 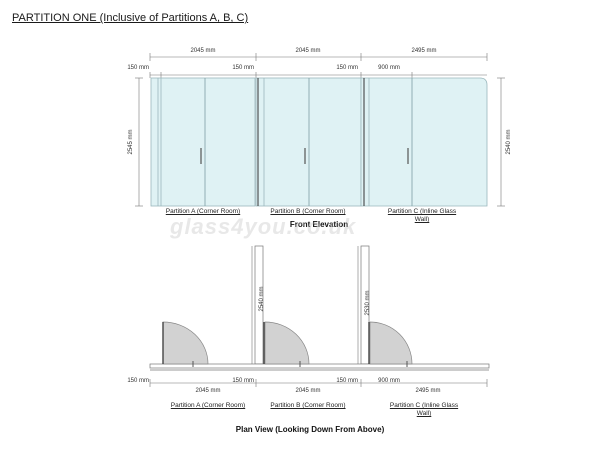 I want to click on plan-view-caption: Plan View (Looking Down From Above), so click(x=310, y=429).